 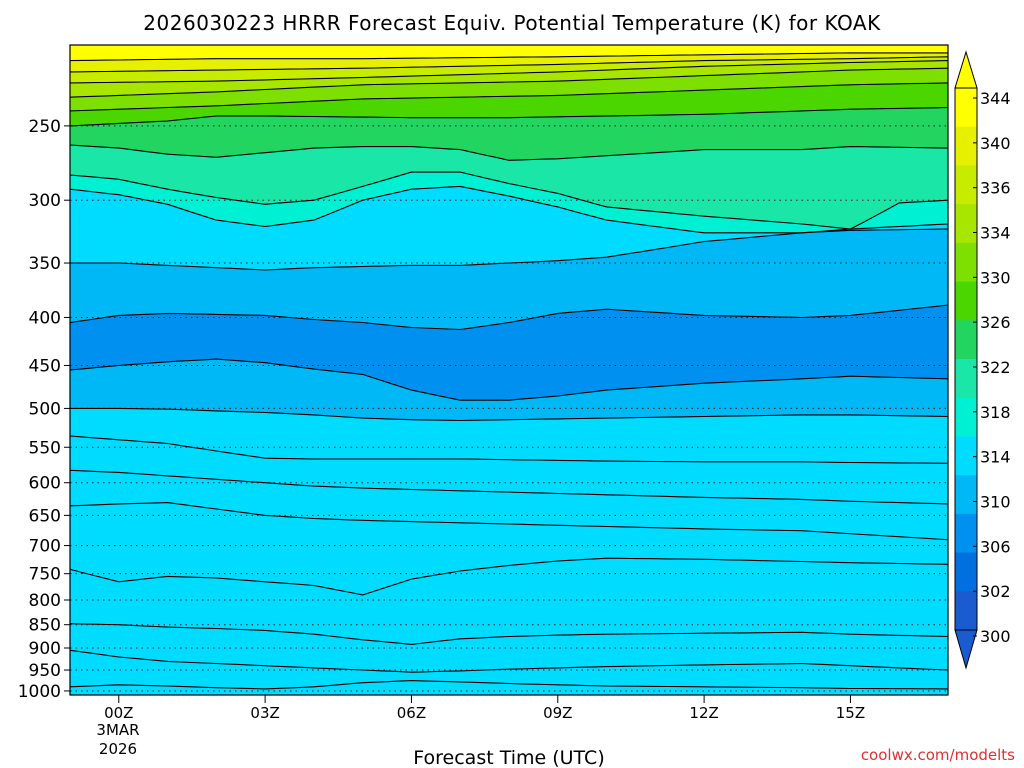 I want to click on y-tick-label: 500, so click(x=45, y=409).